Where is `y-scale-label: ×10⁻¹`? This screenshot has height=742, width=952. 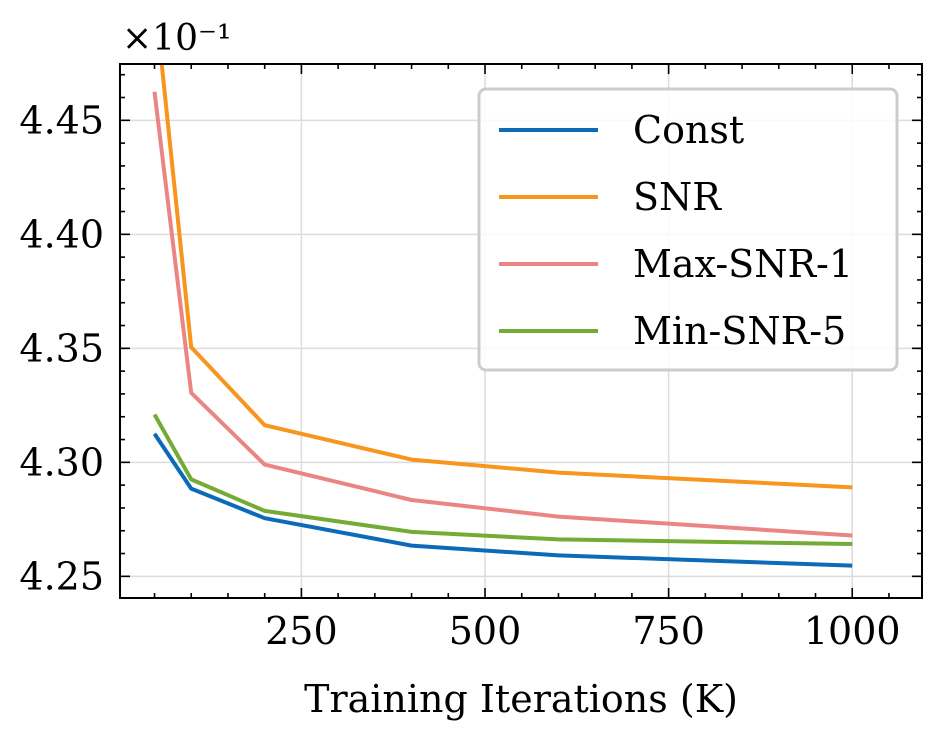 y-scale-label: ×10⁻¹ is located at coordinates (176, 38).